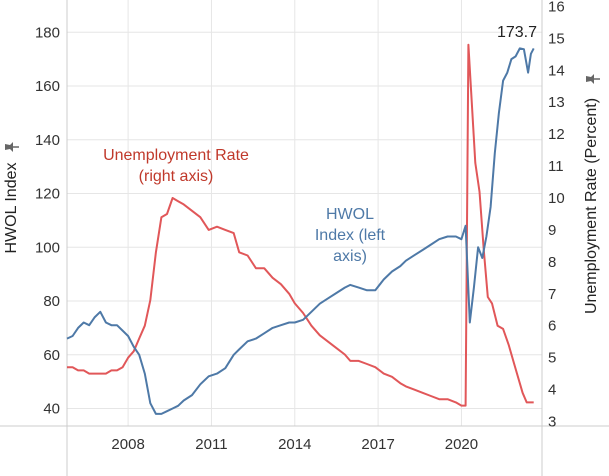 The height and width of the screenshot is (476, 609). I want to click on x-tick-label: 2008, so click(127, 444).